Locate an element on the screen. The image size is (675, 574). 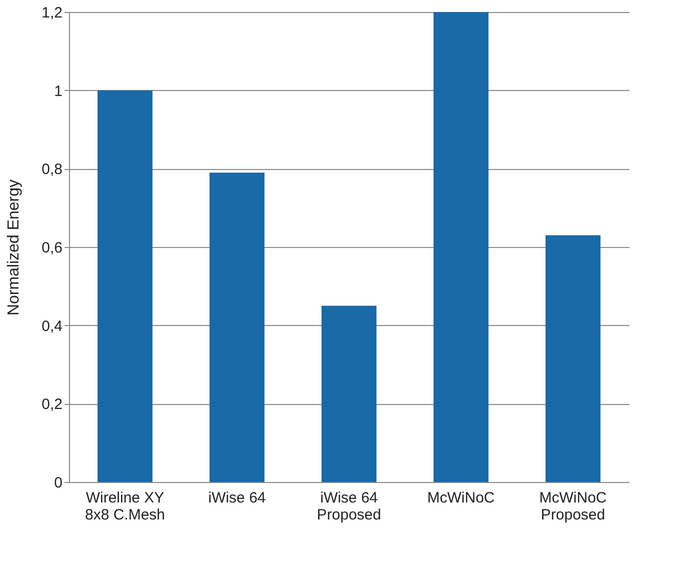
y-tick-label: 0,4 is located at coordinates (52, 326).